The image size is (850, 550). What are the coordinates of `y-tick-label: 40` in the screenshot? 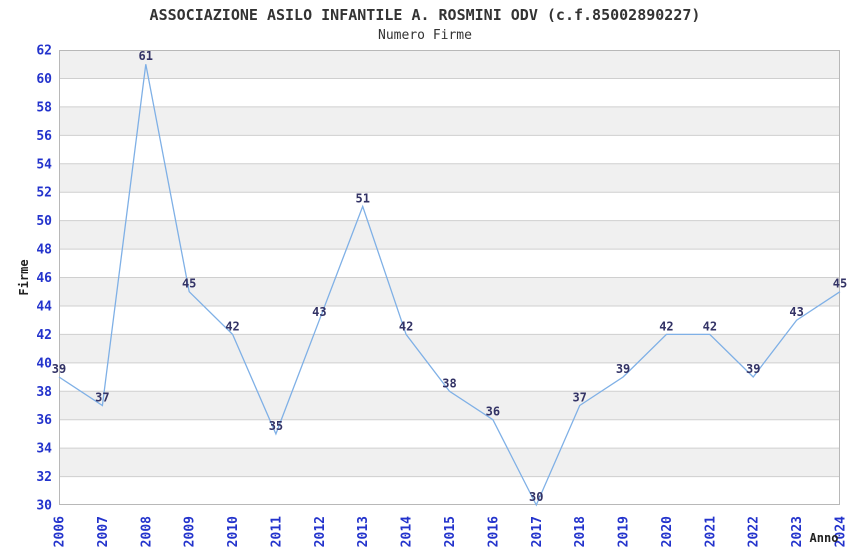 It's located at (44, 363).